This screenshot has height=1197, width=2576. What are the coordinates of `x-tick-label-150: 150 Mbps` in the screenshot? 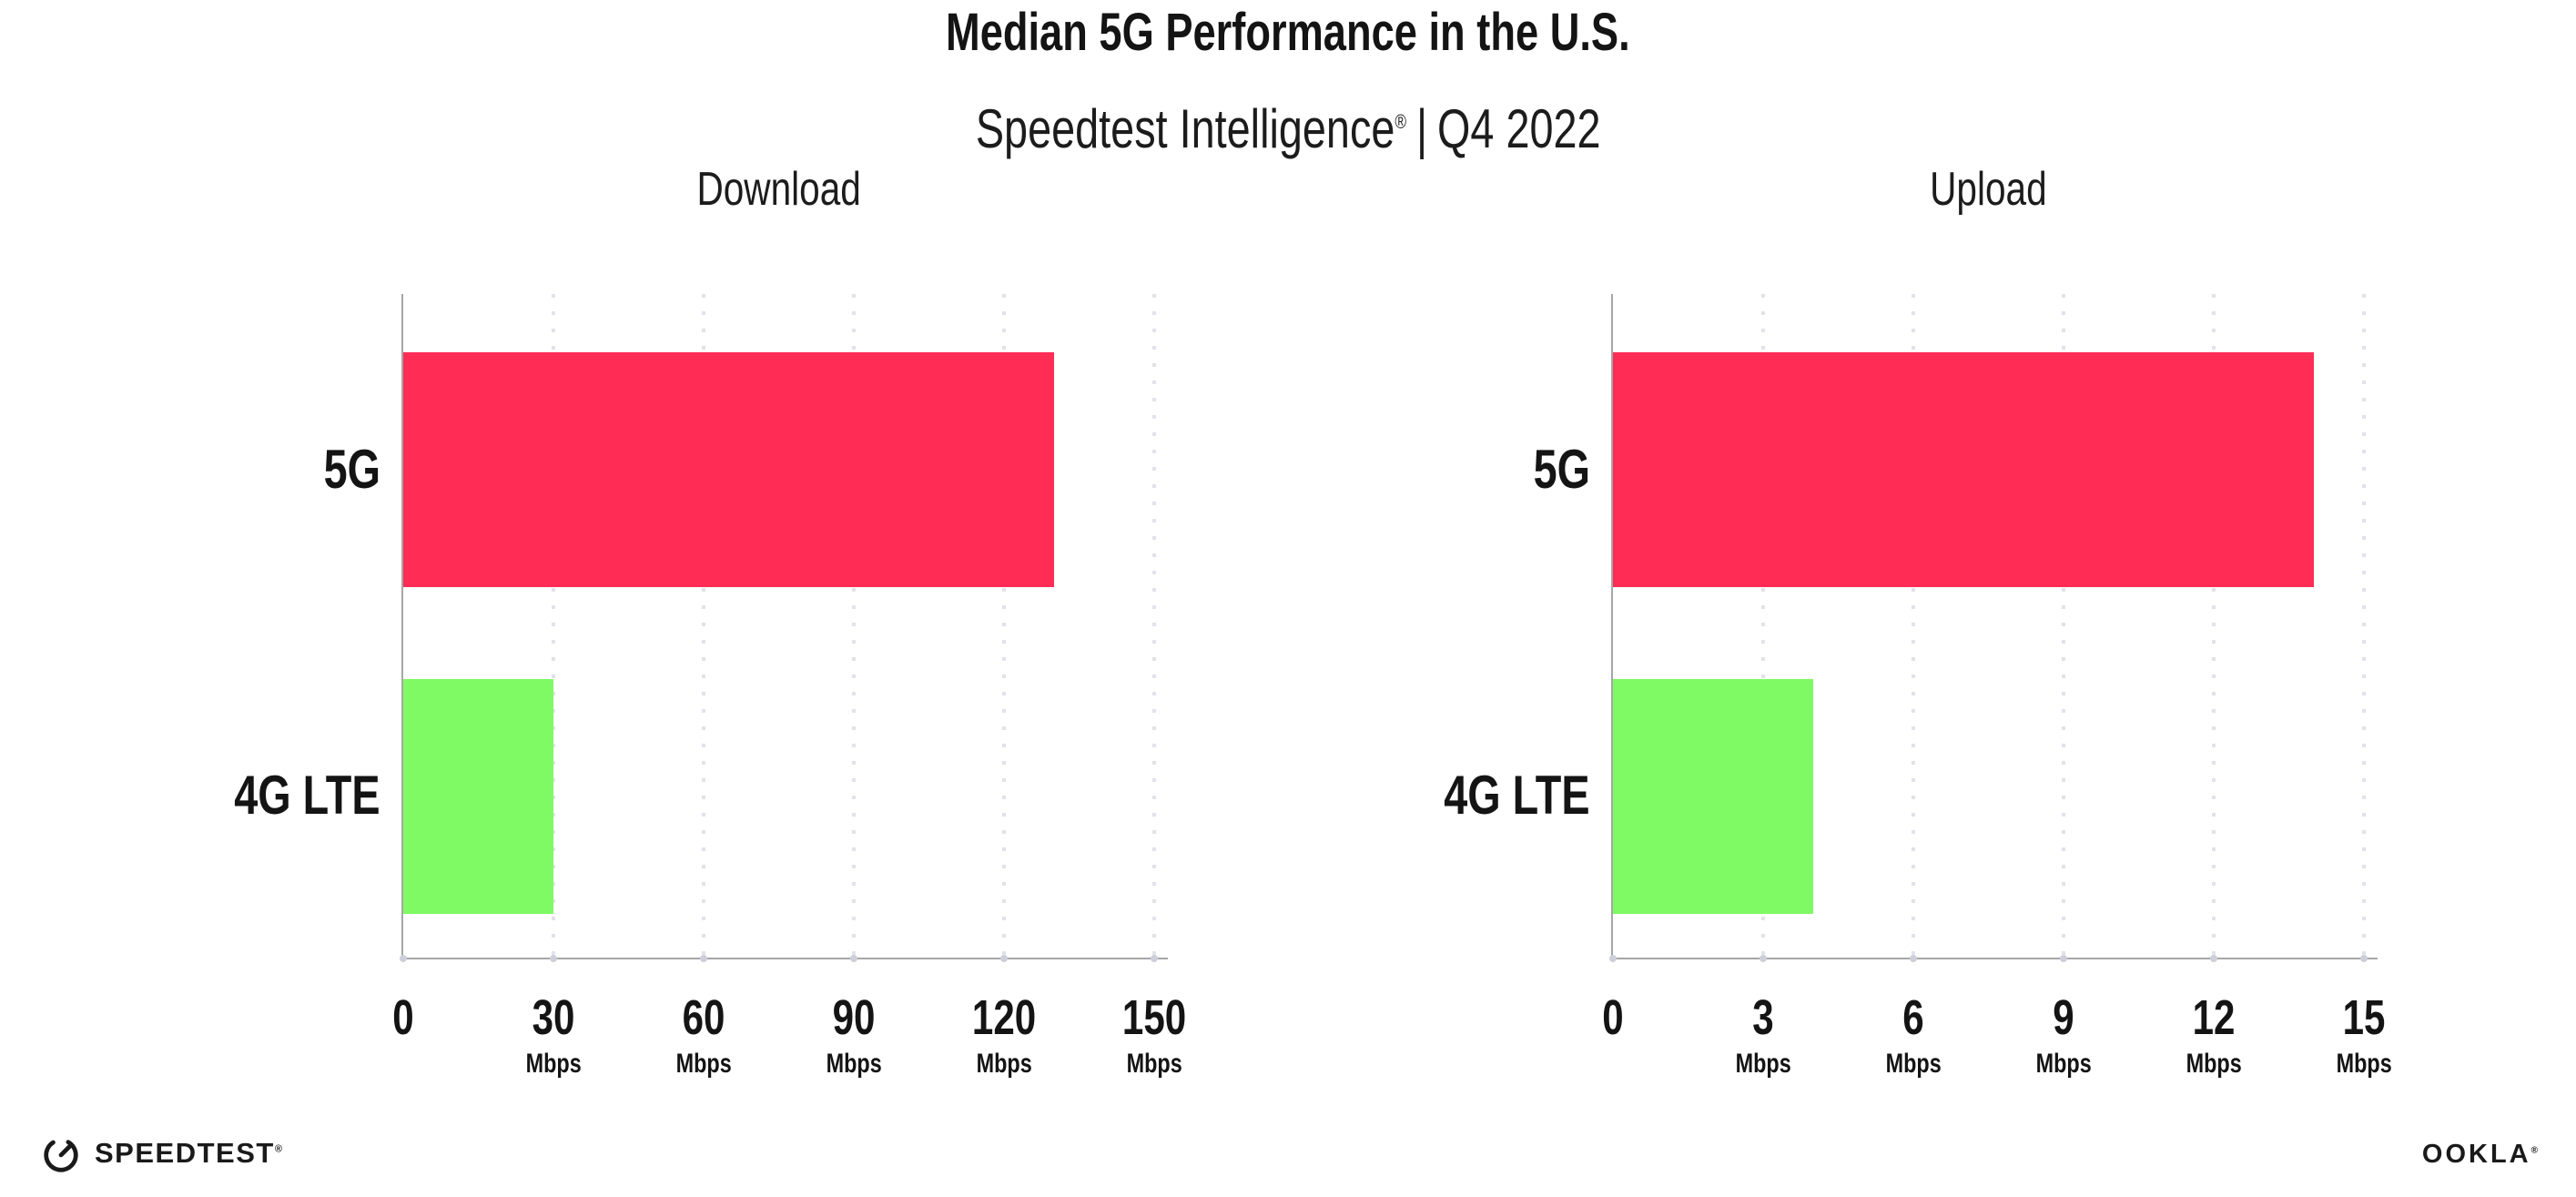 It's located at (1154, 1034).